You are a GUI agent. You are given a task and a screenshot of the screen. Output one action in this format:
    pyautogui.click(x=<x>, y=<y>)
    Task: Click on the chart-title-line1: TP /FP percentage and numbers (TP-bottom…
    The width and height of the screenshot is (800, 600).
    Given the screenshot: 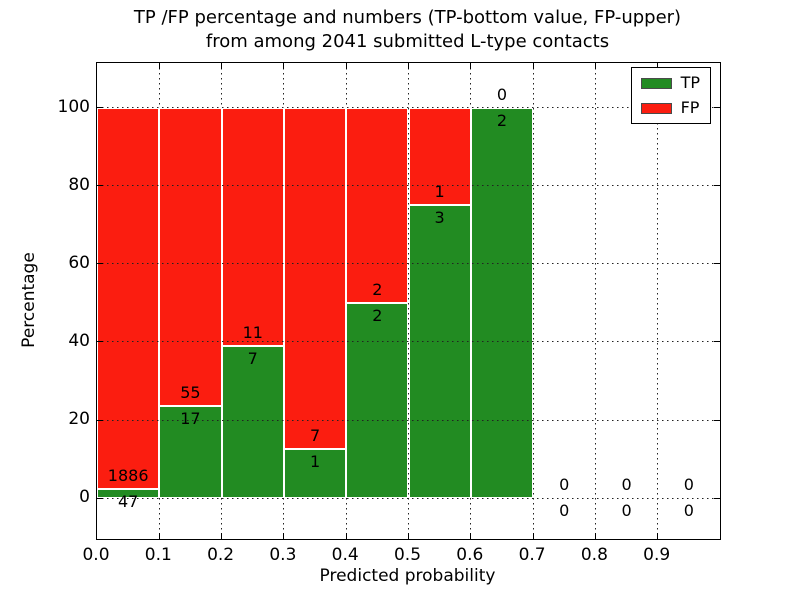 What is the action you would take?
    pyautogui.click(x=407, y=17)
    